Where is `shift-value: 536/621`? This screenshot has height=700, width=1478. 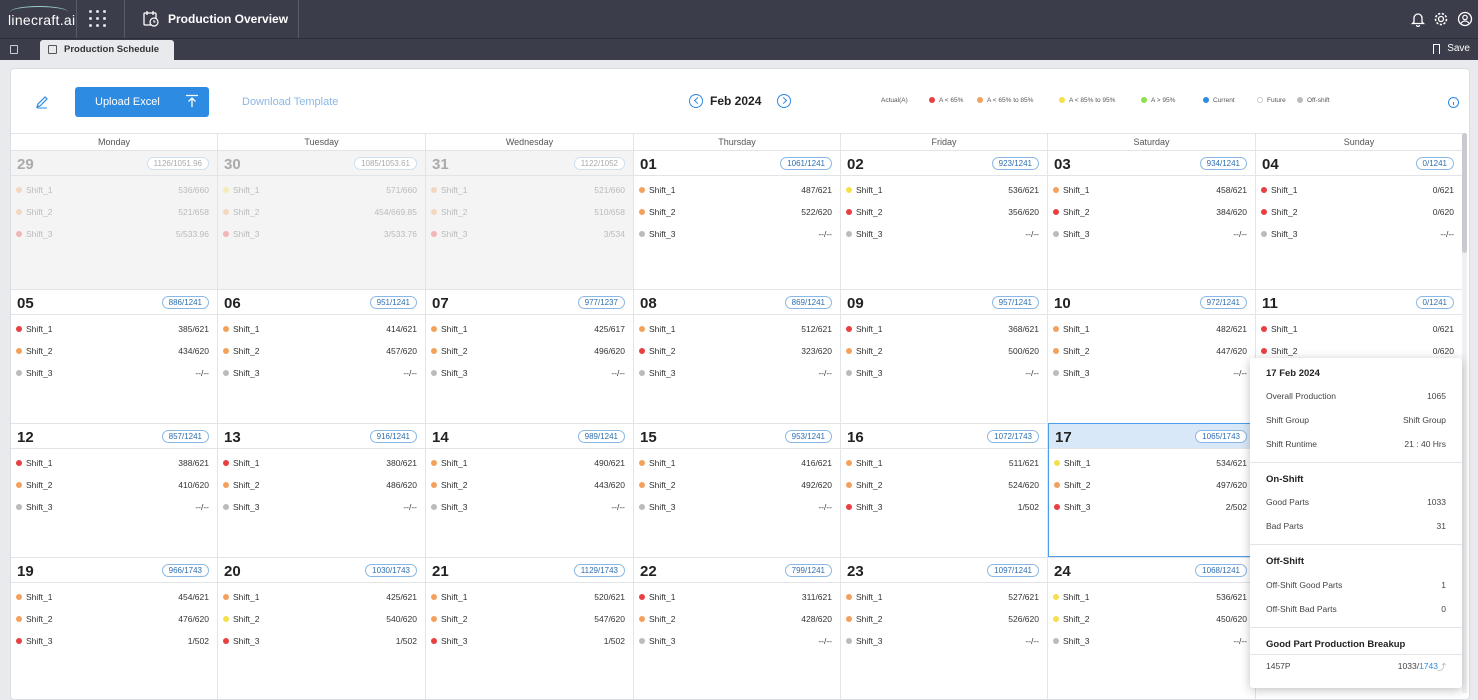
shift-value: 536/621 is located at coordinates (1231, 597).